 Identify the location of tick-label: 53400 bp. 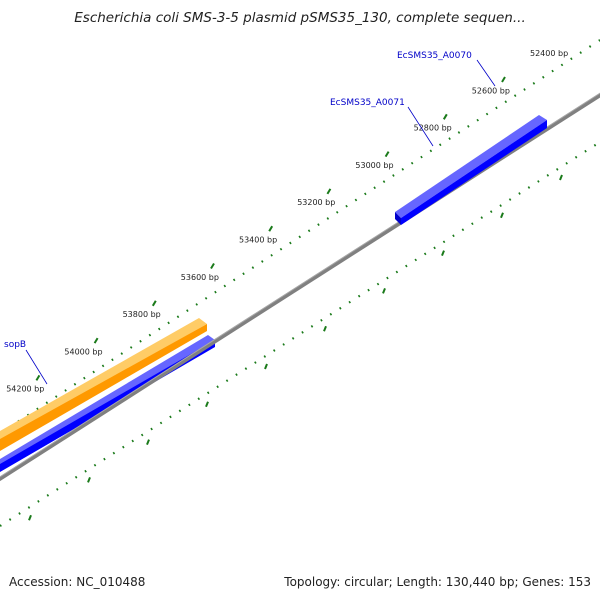
(258, 240).